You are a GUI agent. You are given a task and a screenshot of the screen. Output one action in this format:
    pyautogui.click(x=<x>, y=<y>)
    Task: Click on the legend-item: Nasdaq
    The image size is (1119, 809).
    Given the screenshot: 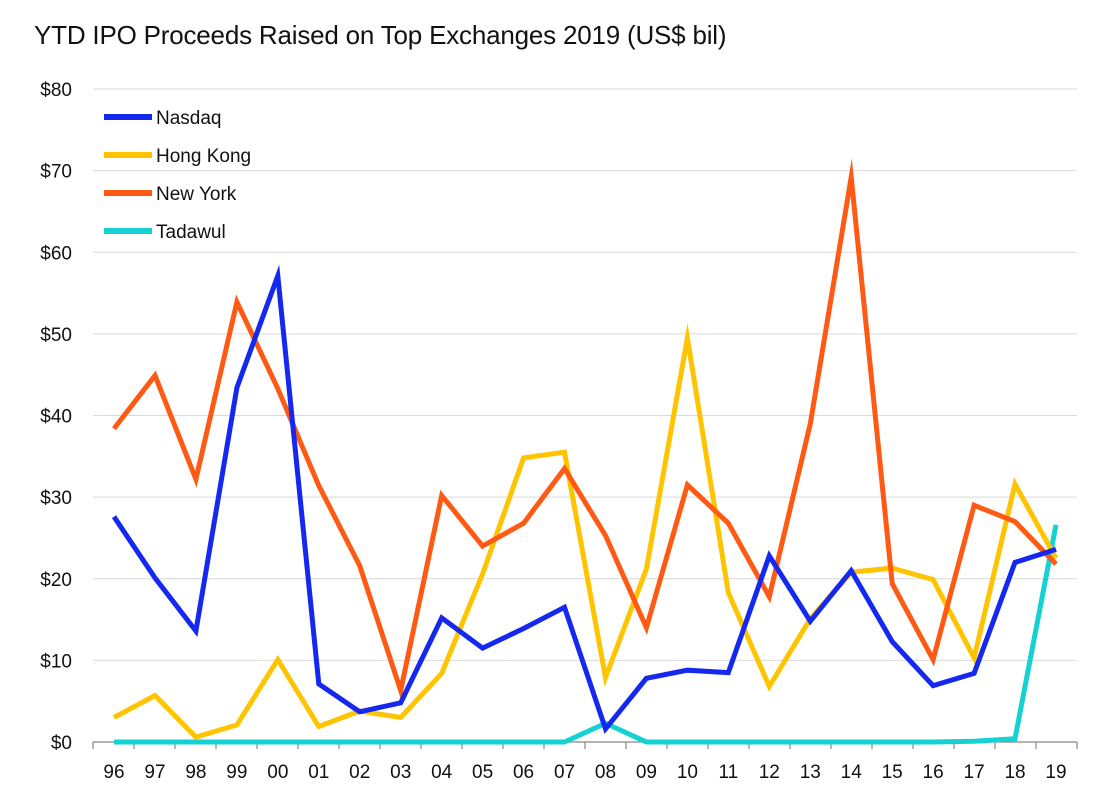 What is the action you would take?
    pyautogui.click(x=163, y=118)
    